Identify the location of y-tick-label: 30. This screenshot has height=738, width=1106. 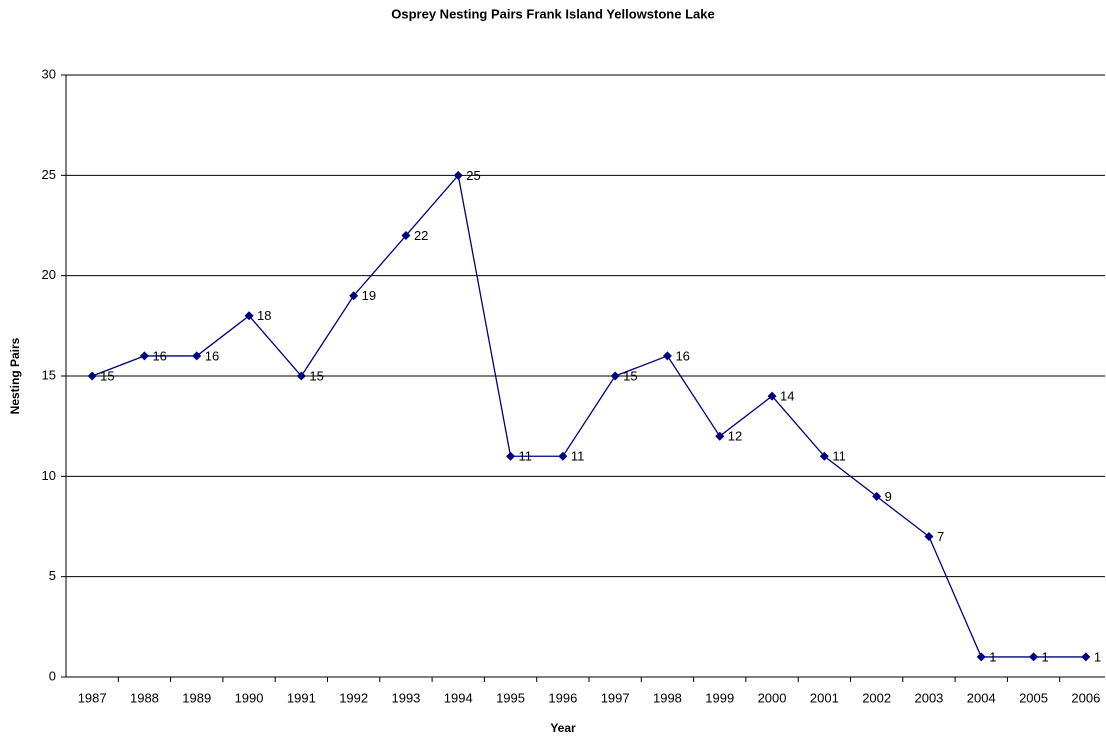
(49, 73).